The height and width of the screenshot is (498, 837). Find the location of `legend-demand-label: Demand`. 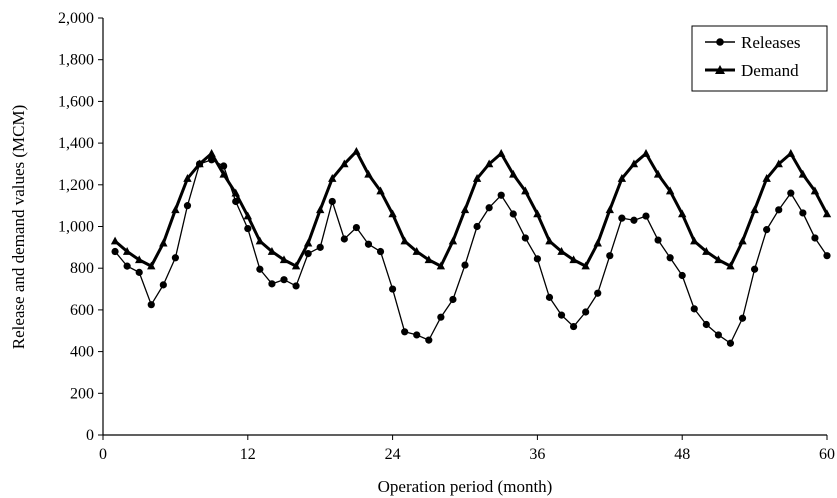

legend-demand-label: Demand is located at coordinates (770, 70).